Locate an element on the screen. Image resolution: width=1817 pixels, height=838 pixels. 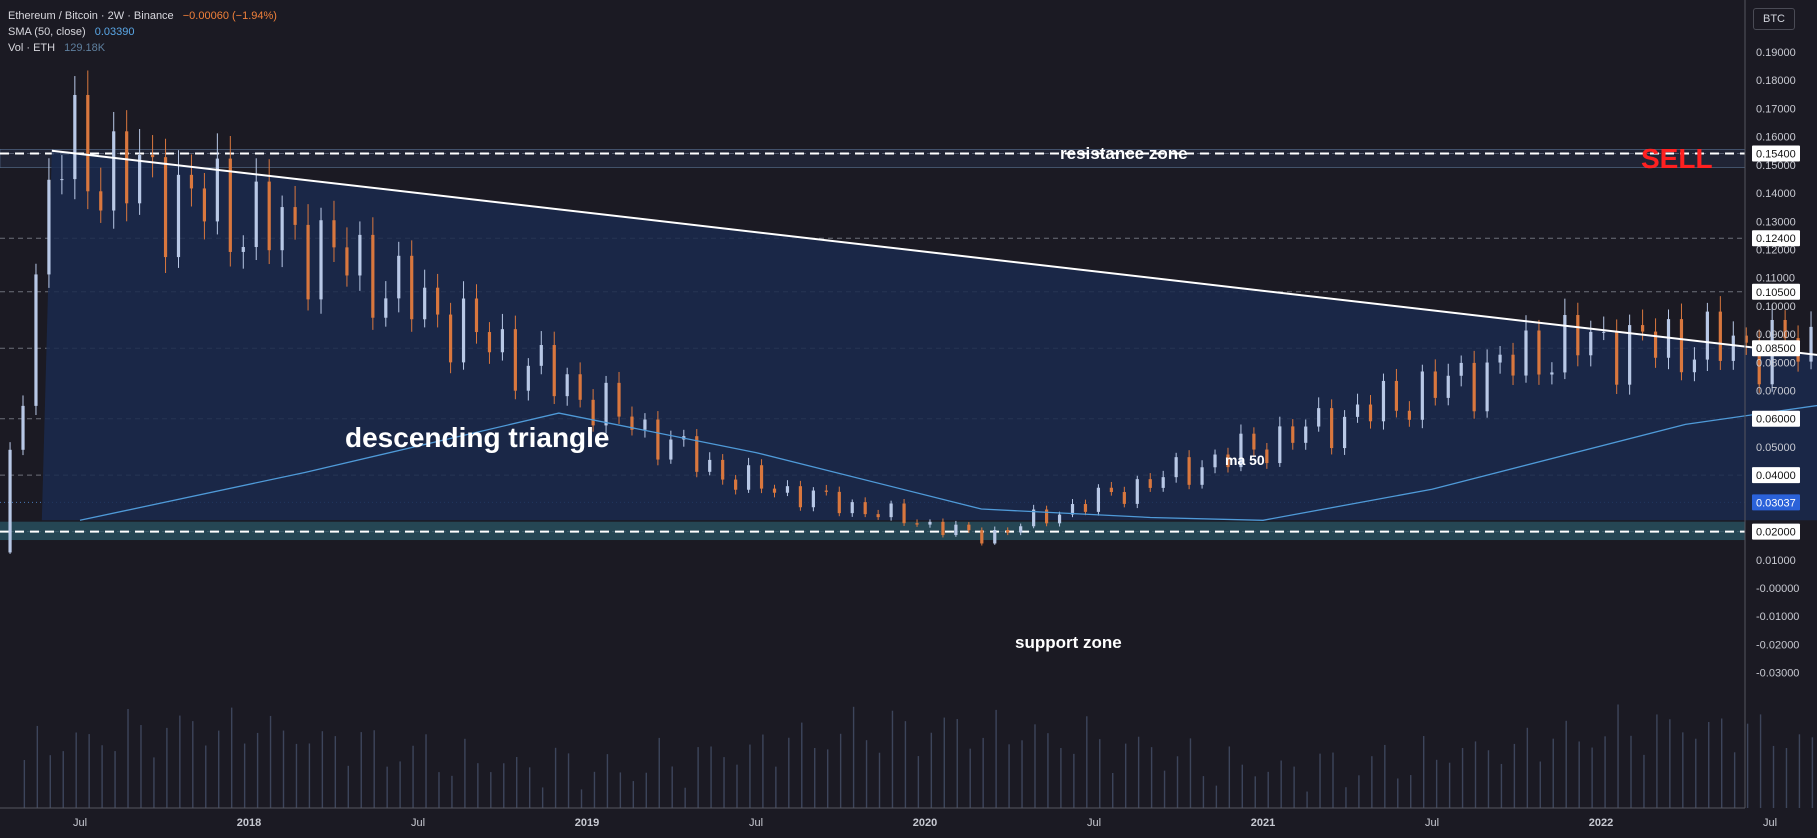
level-label: 0.03037 is located at coordinates (1776, 503).